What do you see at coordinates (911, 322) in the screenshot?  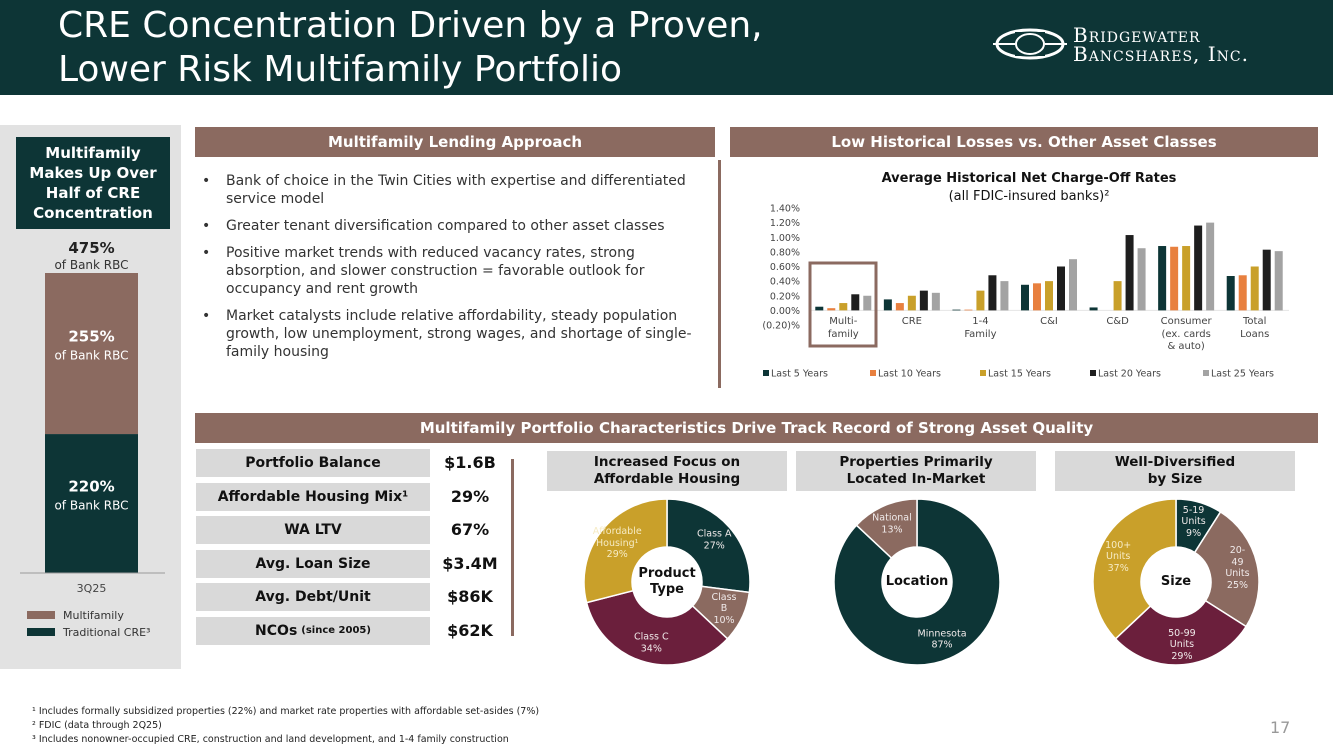 I see `x-tick-label: CRE` at bounding box center [911, 322].